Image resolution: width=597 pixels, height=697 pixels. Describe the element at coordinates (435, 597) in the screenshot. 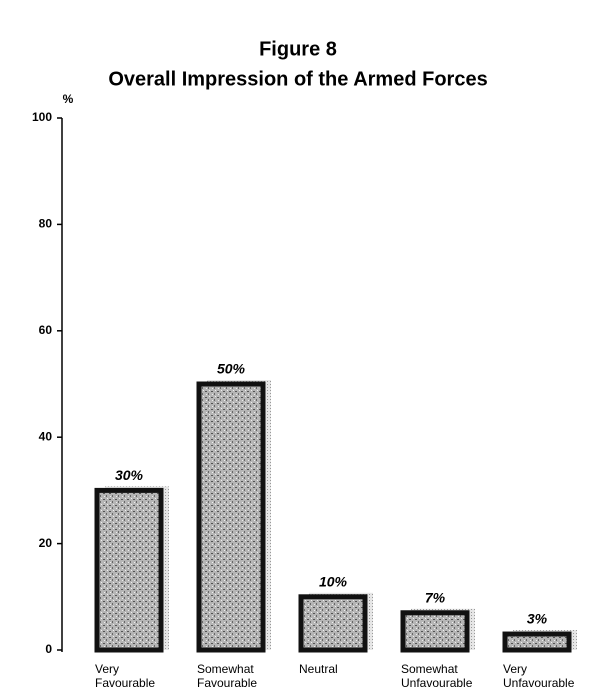

I see `value-label: 7%` at that location.